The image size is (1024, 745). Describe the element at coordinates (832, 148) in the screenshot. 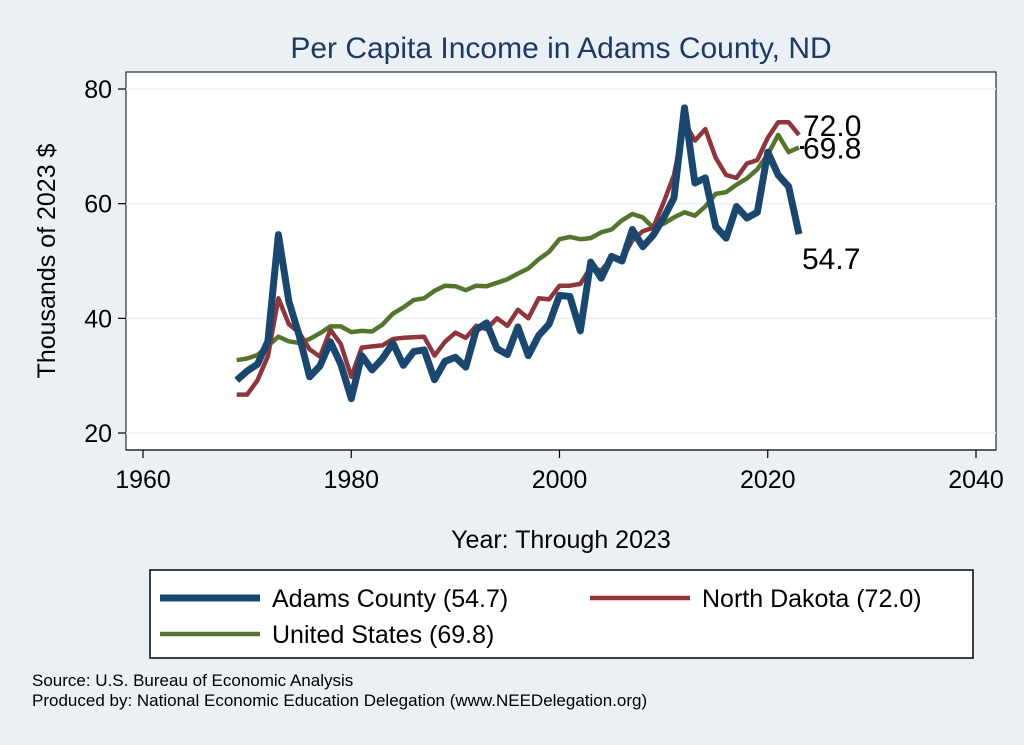

I see `end-label-united-states: 69.8` at that location.